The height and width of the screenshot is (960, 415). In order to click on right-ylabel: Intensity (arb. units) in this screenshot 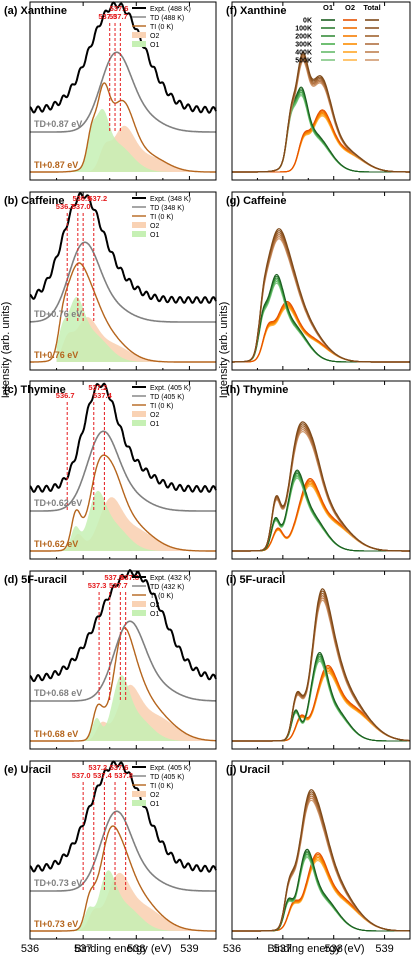, I will do `click(224, 350)`.